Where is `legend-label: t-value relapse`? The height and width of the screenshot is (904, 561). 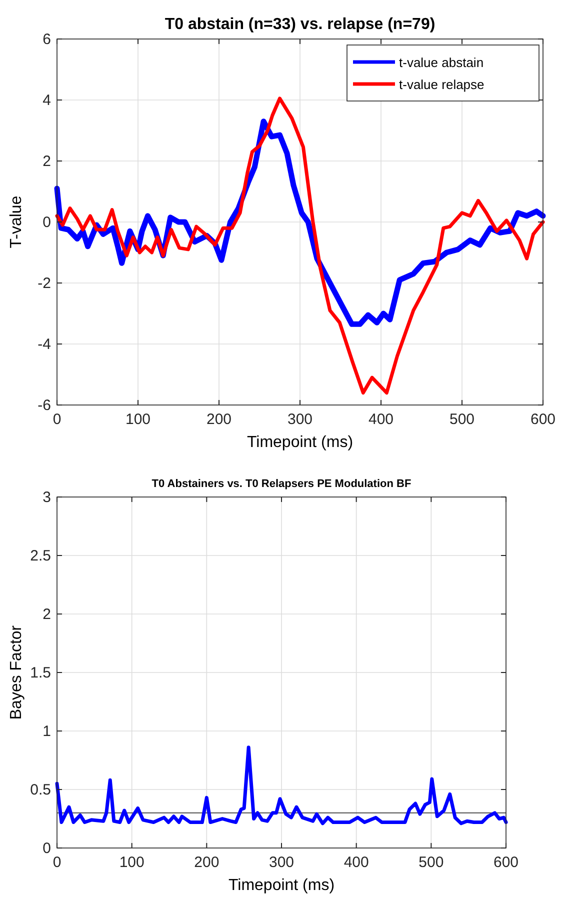 legend-label: t-value relapse is located at coordinates (441, 84).